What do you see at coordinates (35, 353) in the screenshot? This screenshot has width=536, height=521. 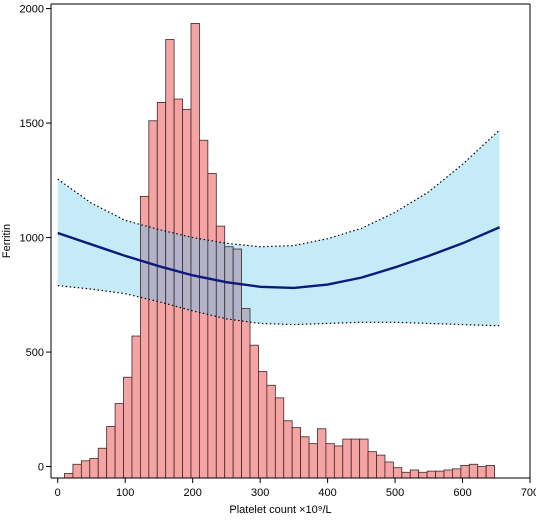 I see `y-tick-label: 500` at bounding box center [35, 353].